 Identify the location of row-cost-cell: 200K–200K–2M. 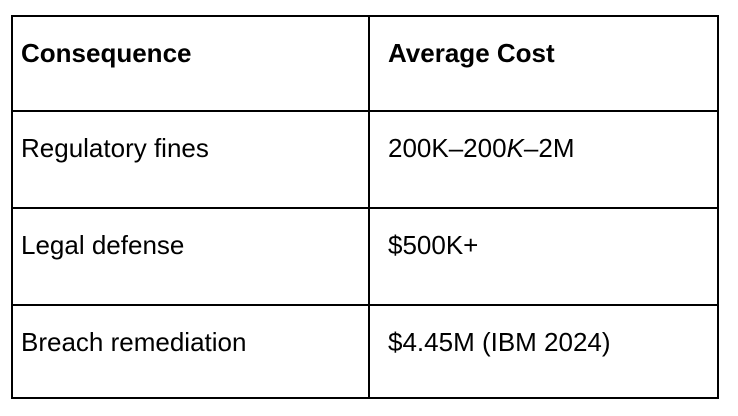
(543, 159).